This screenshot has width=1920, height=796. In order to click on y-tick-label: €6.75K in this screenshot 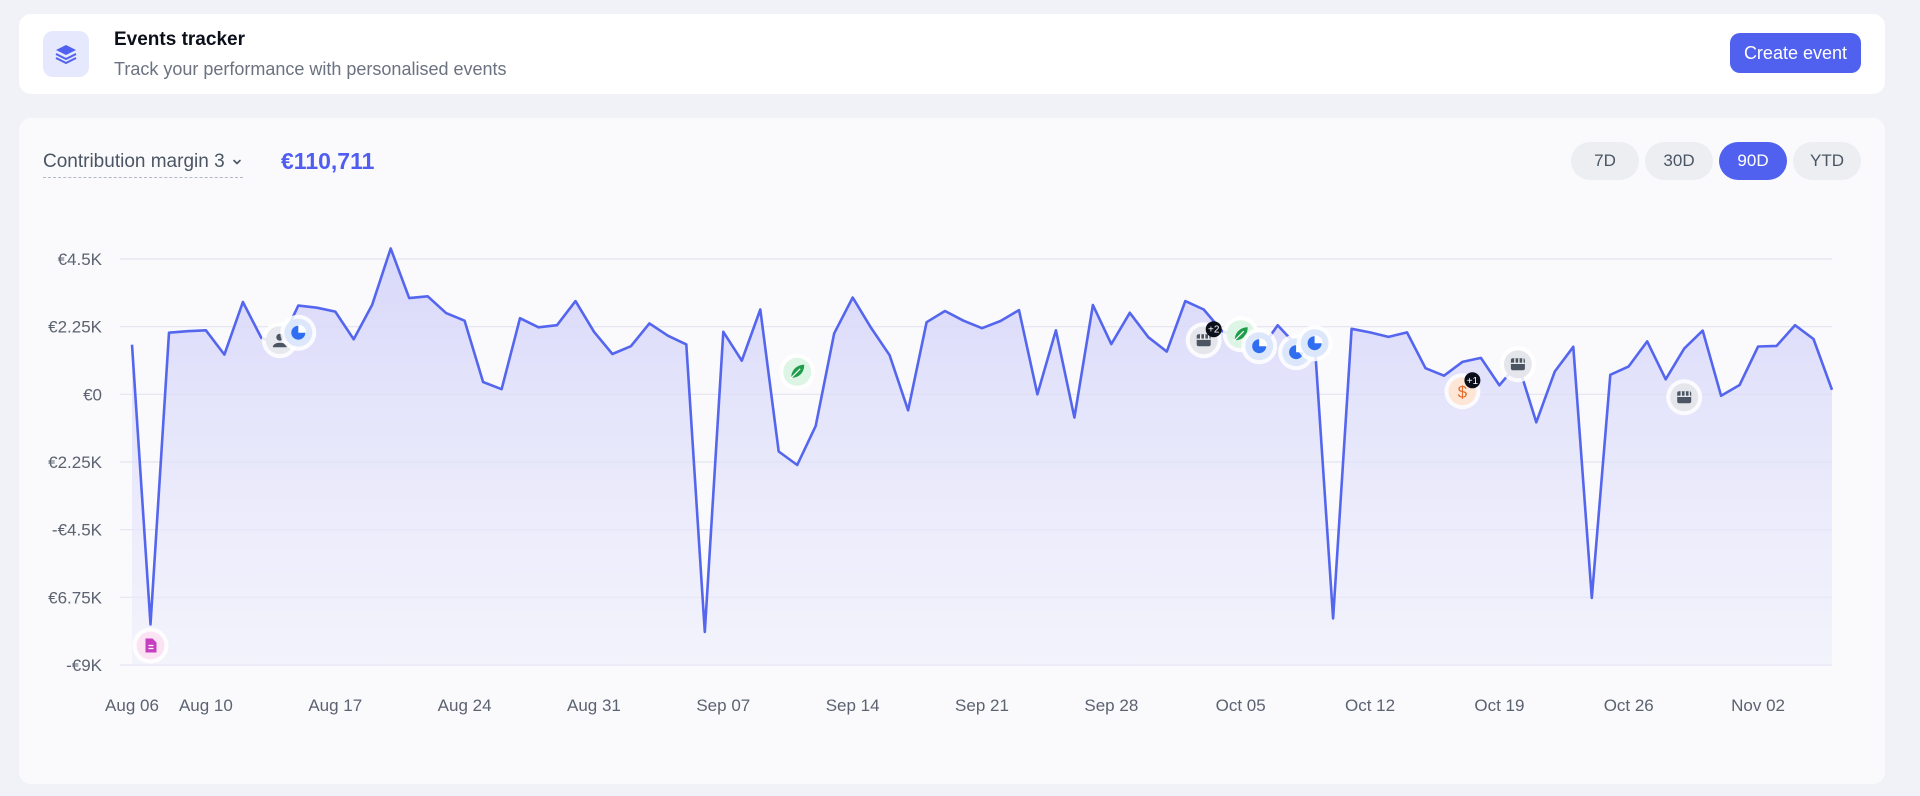, I will do `click(75, 597)`.